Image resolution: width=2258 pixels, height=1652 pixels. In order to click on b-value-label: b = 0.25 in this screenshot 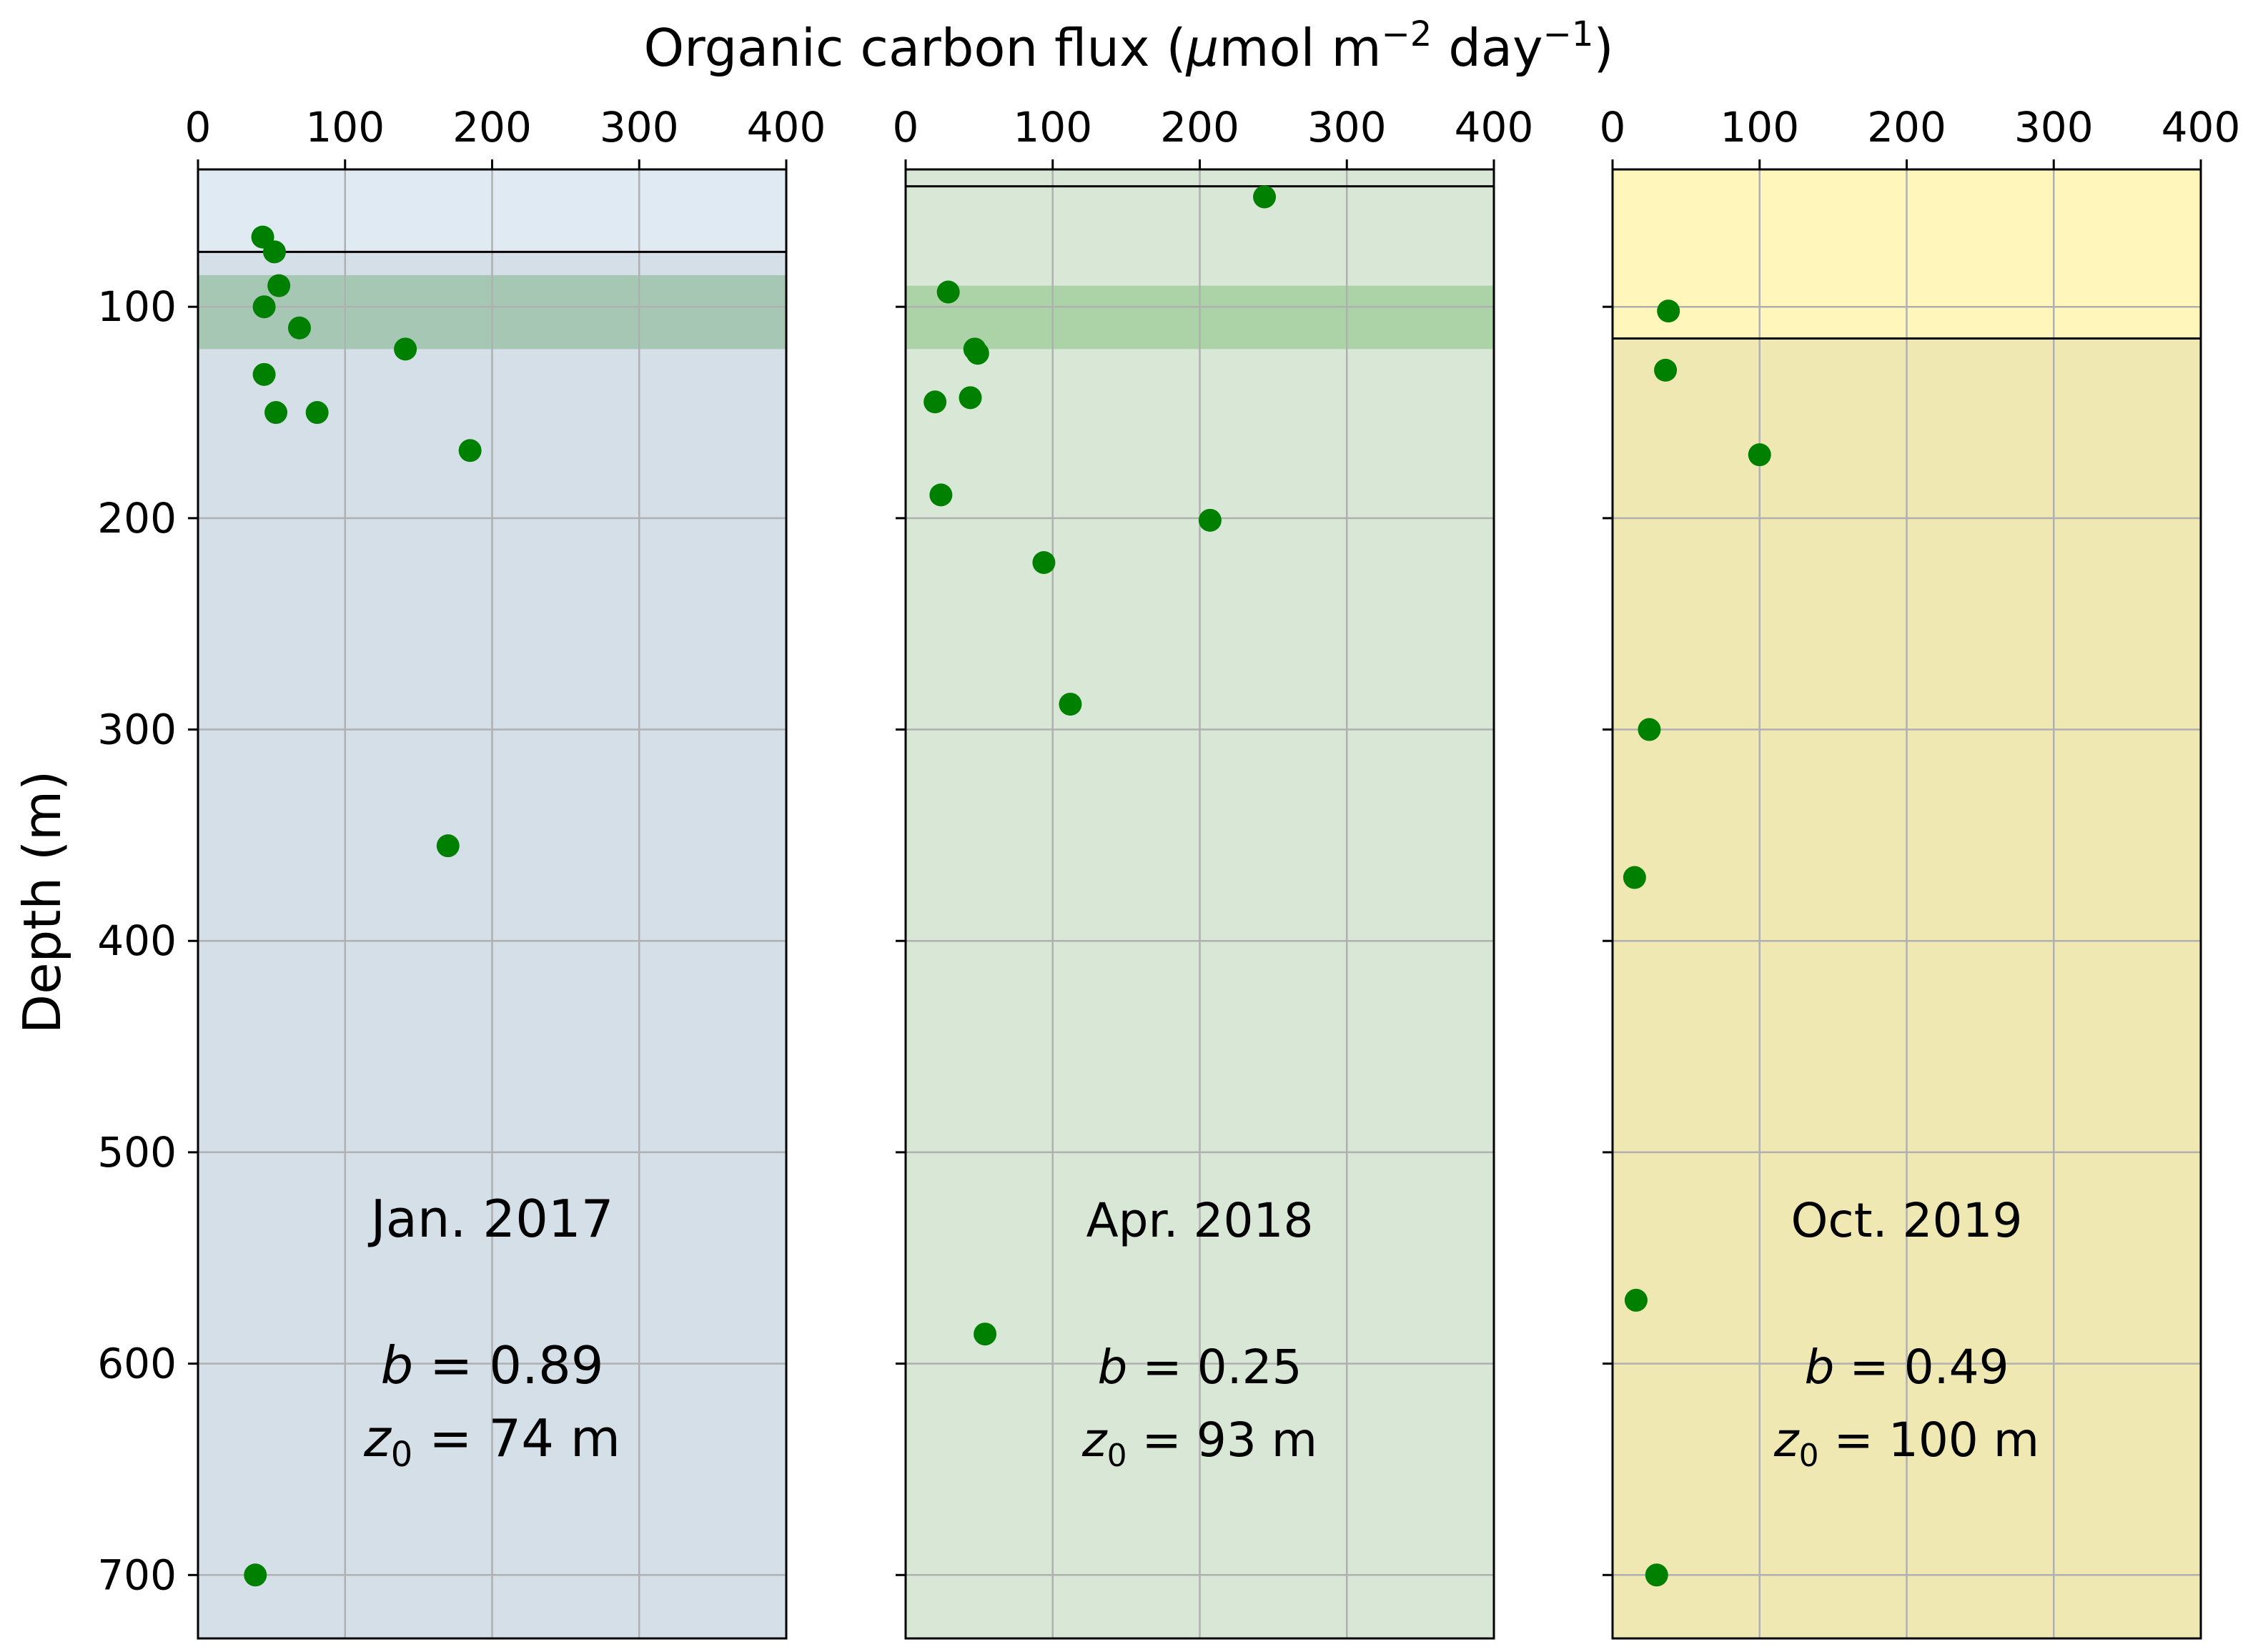, I will do `click(1199, 1368)`.